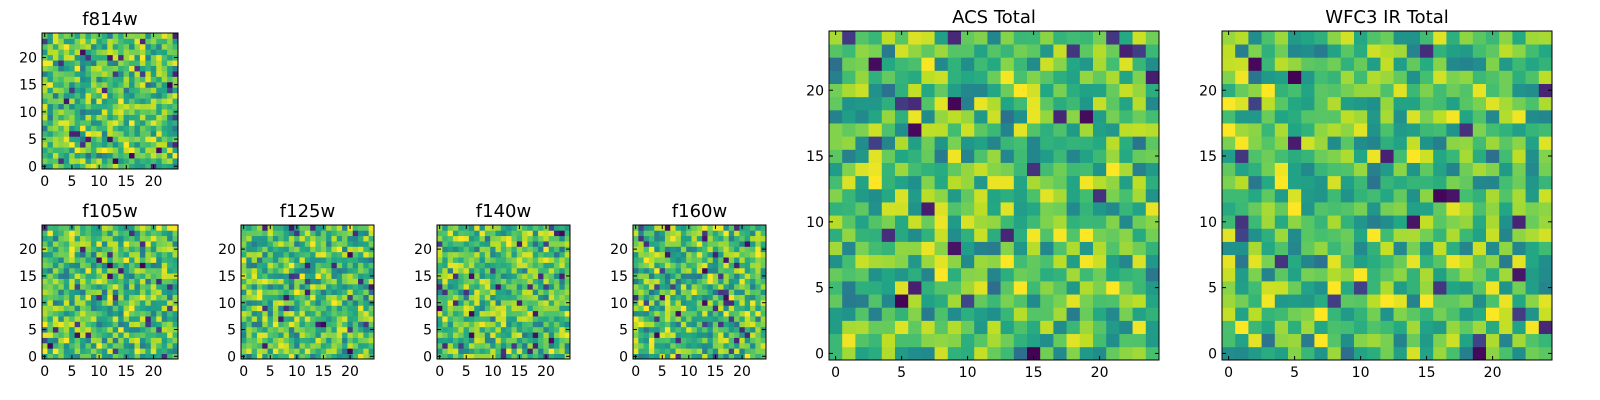  I want to click on x-tick-label: 15, so click(716, 372).